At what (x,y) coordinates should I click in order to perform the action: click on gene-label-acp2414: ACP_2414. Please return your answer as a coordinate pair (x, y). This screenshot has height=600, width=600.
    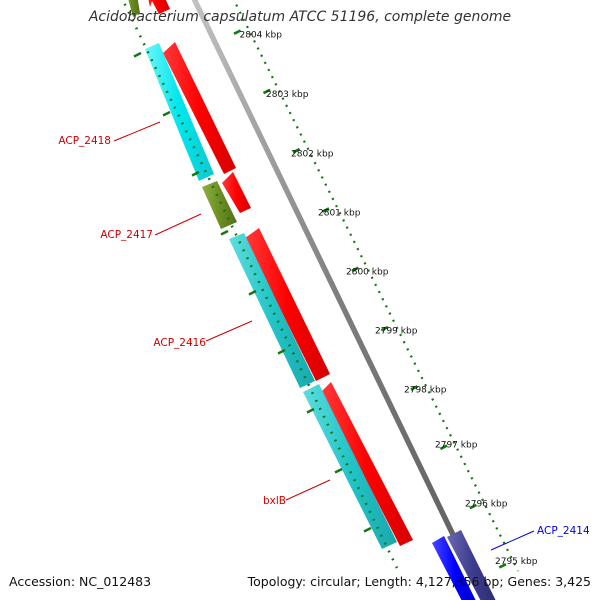
    Looking at the image, I should click on (563, 531).